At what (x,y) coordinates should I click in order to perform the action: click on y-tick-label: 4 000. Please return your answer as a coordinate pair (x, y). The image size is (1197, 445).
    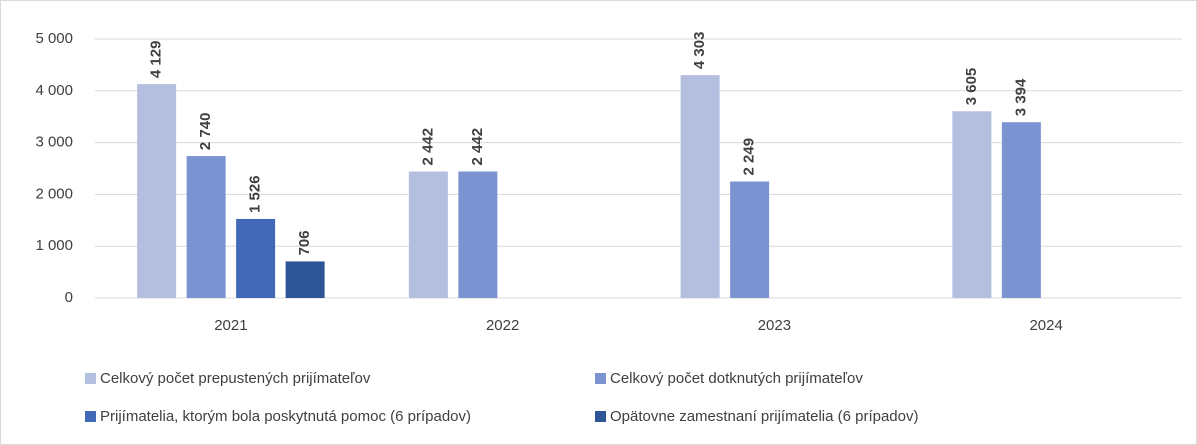
    Looking at the image, I should click on (54, 90).